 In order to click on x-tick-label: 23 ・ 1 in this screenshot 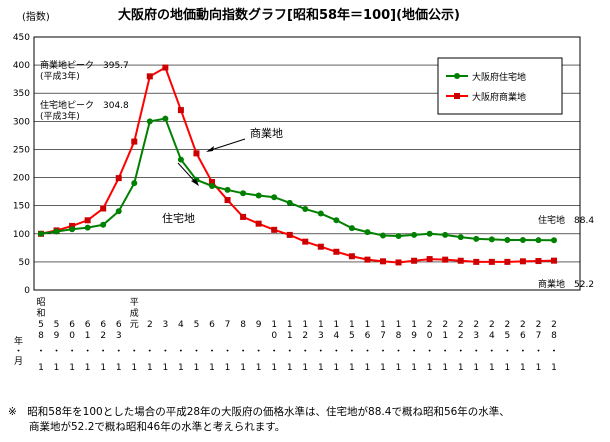, I will do `click(476, 346)`.